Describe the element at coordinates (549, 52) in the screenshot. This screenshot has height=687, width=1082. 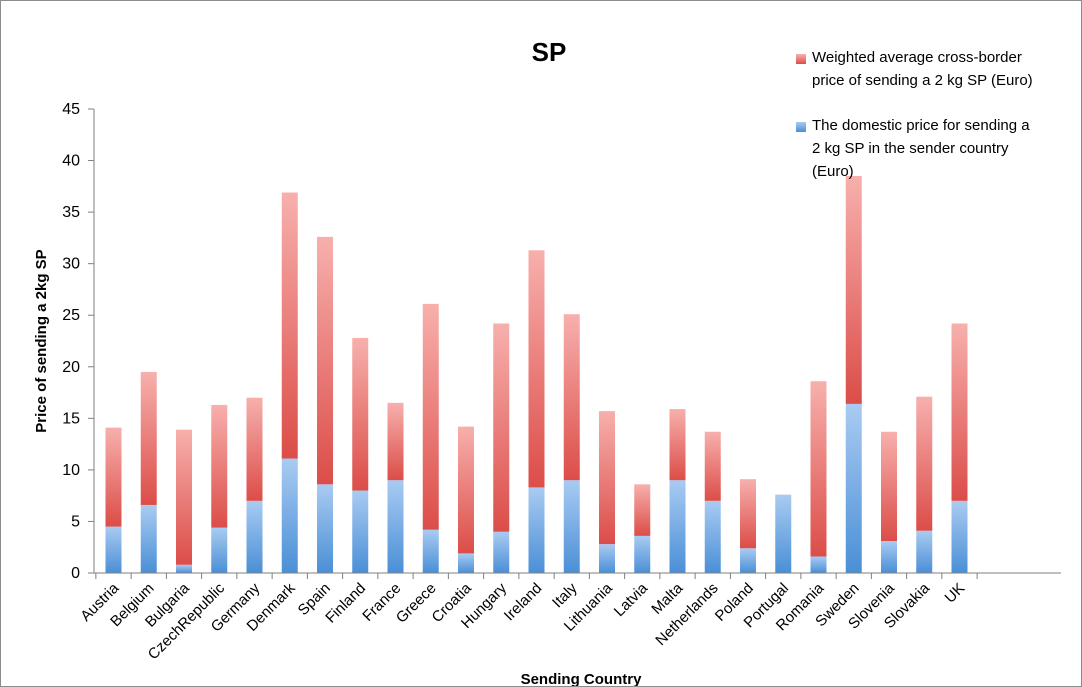
I see `chart-title: SP` at that location.